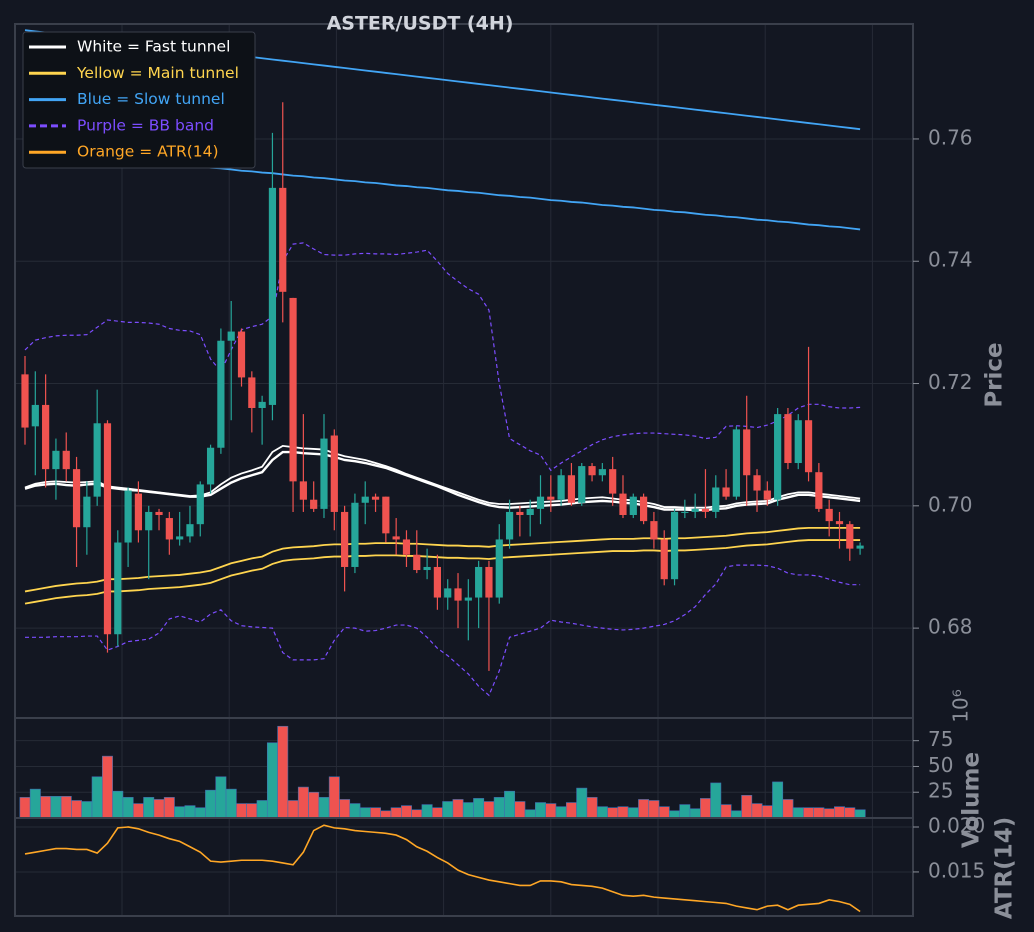 This screenshot has width=1034, height=932. What do you see at coordinates (940, 739) in the screenshot?
I see `y-tick-label: 75` at bounding box center [940, 739].